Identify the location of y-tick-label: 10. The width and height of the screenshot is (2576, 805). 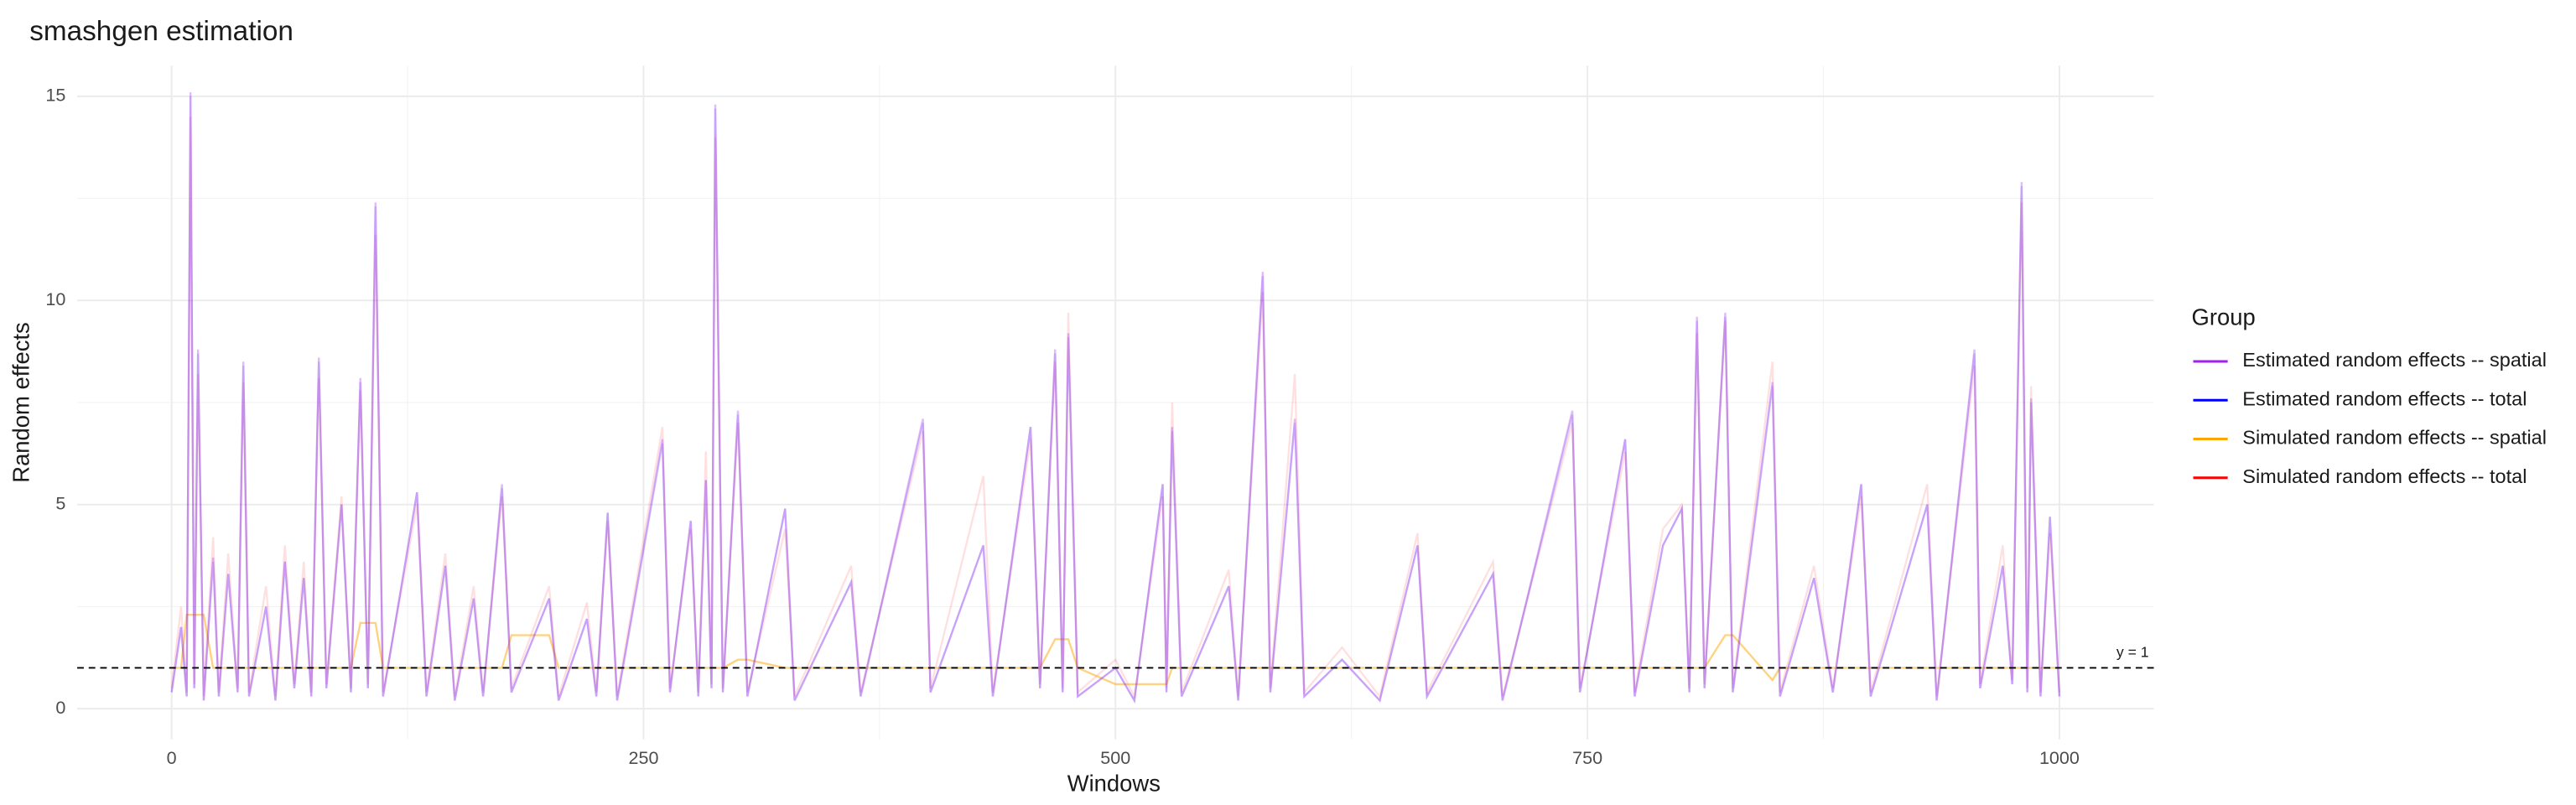
(55, 298).